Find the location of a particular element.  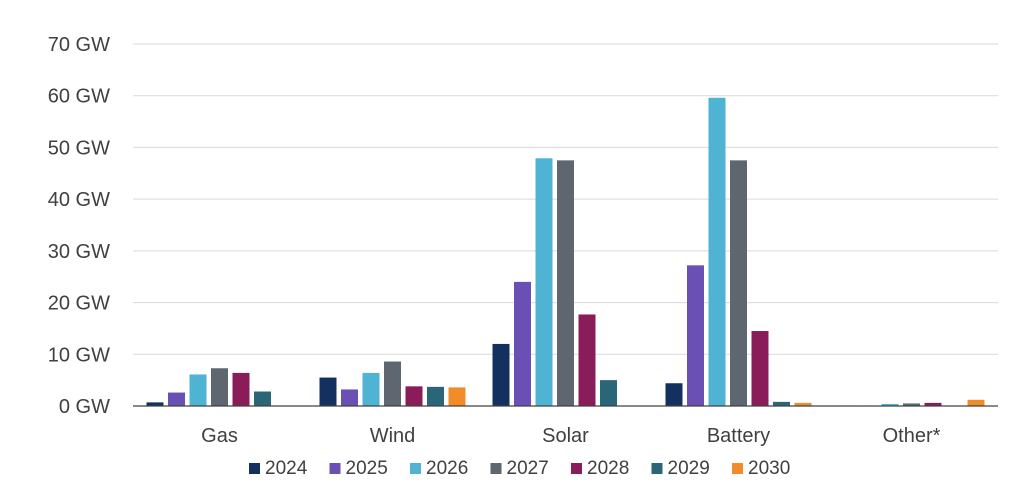

y-tick-label: 10 GW is located at coordinates (79, 355).